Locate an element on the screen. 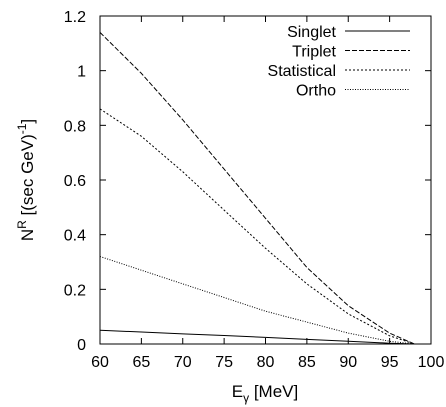 This screenshot has width=446, height=407. y-tick-label-5: 1 is located at coordinates (81, 72).